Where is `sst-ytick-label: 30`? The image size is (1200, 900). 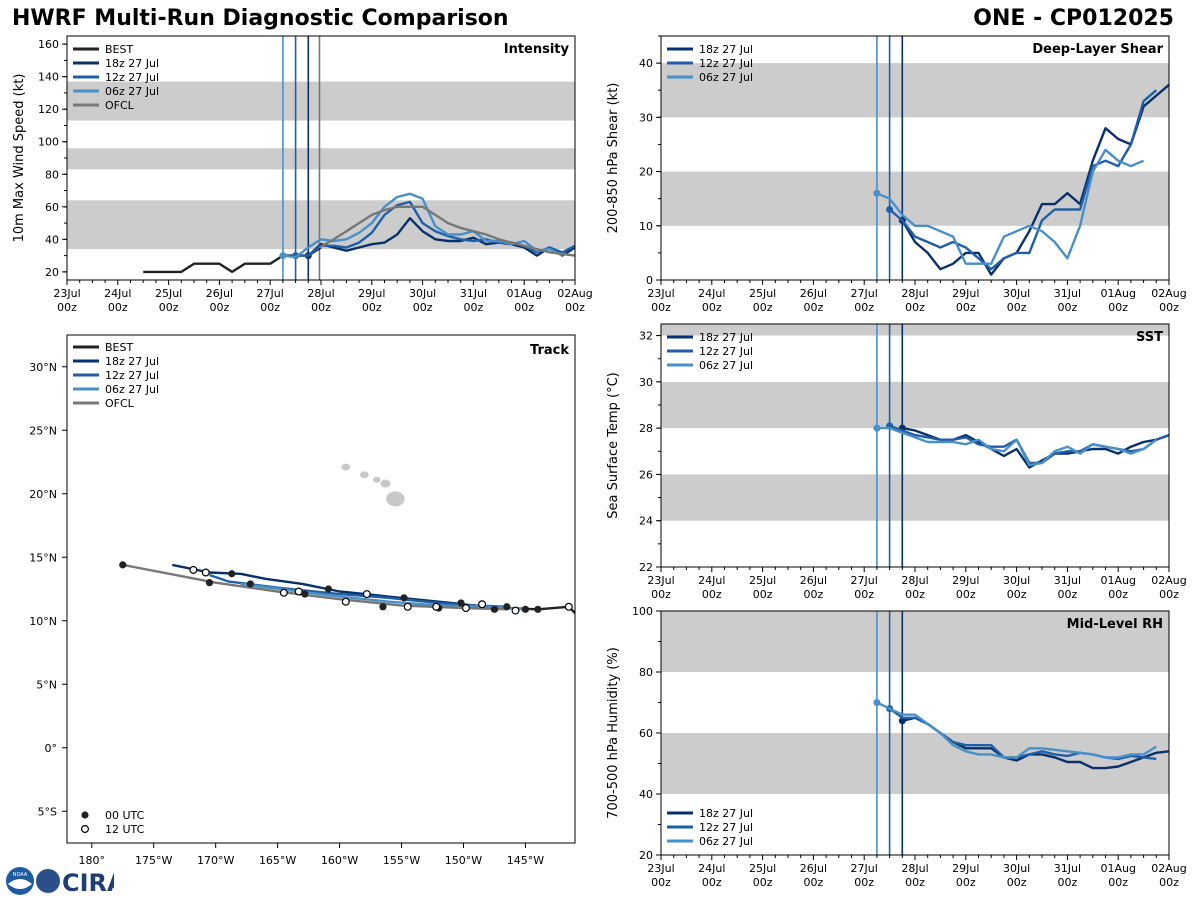 sst-ytick-label: 30 is located at coordinates (646, 382).